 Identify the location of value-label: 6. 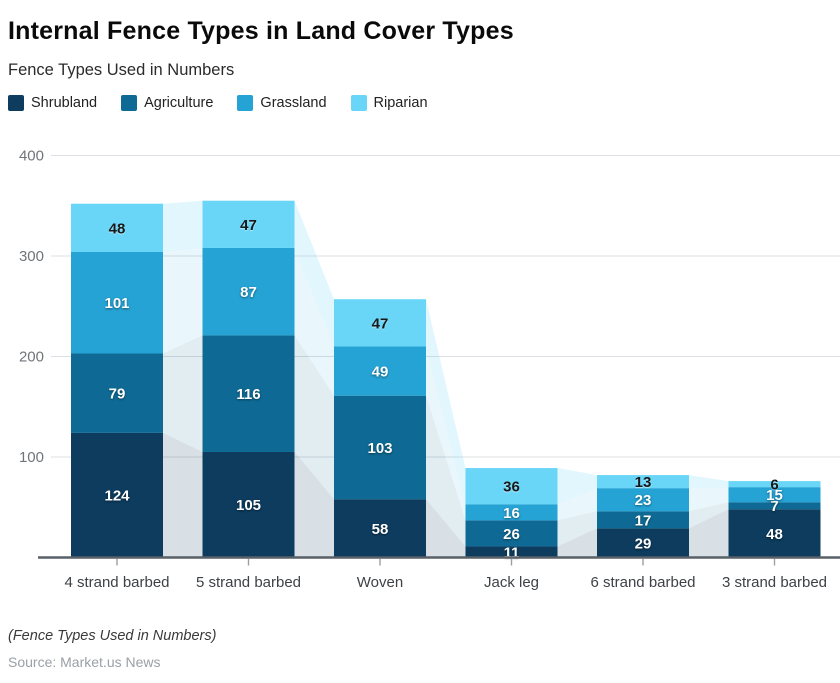
(774, 485).